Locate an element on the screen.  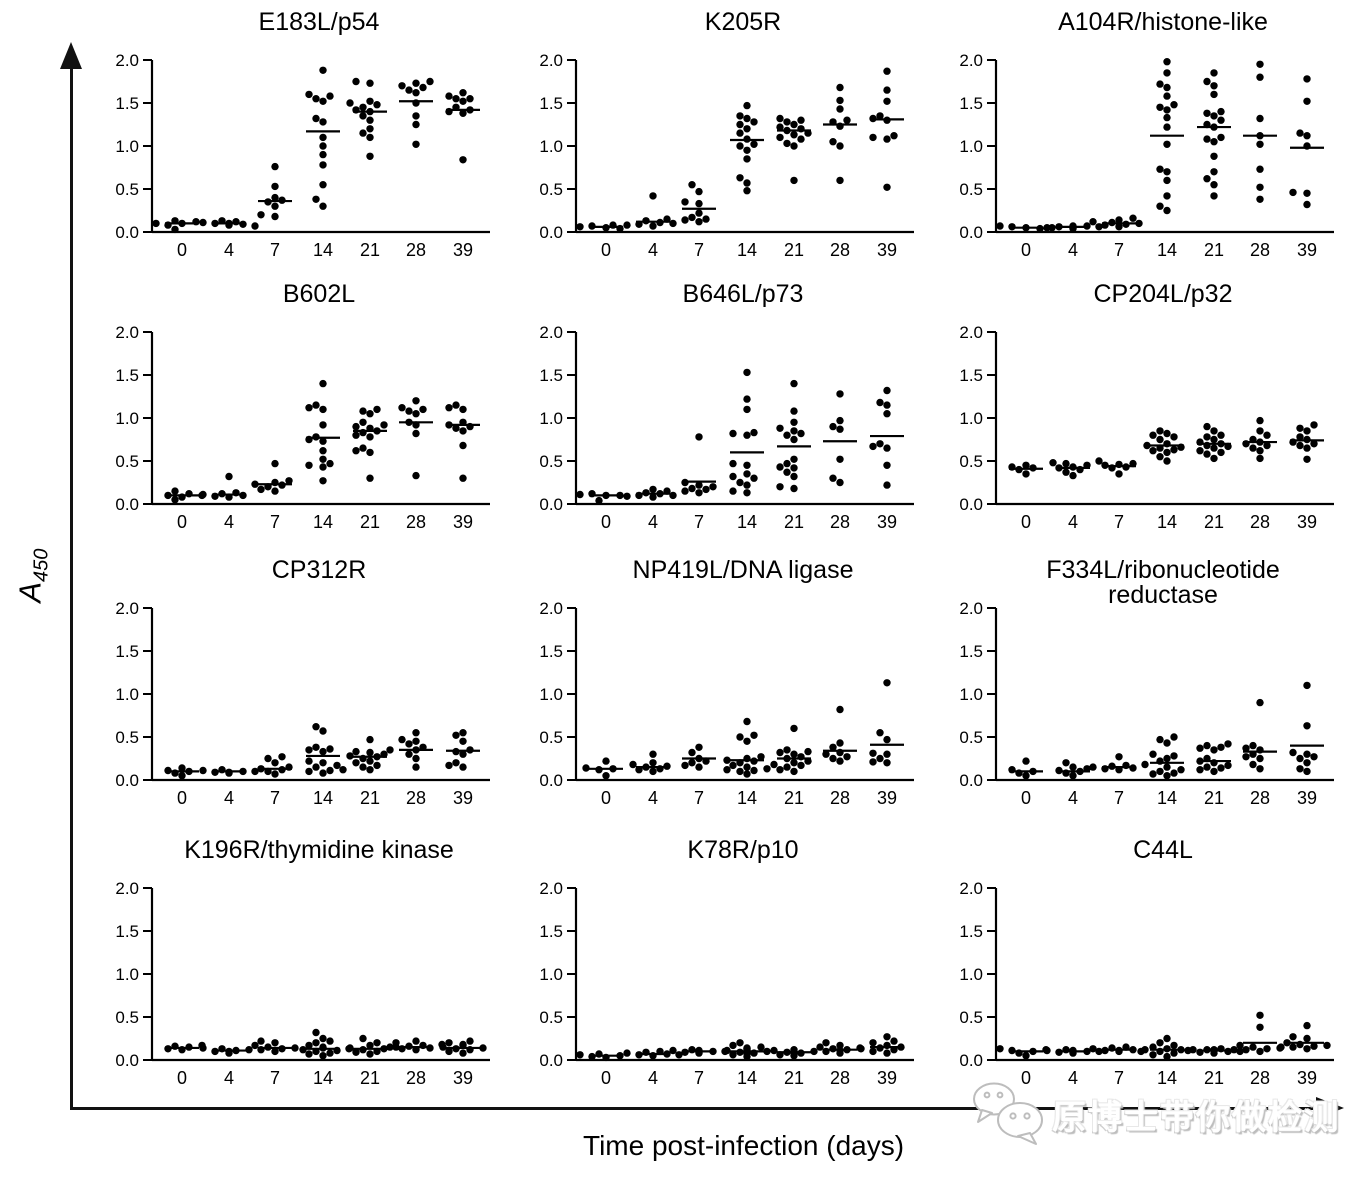
x-tick-label: 39 is located at coordinates (463, 798).